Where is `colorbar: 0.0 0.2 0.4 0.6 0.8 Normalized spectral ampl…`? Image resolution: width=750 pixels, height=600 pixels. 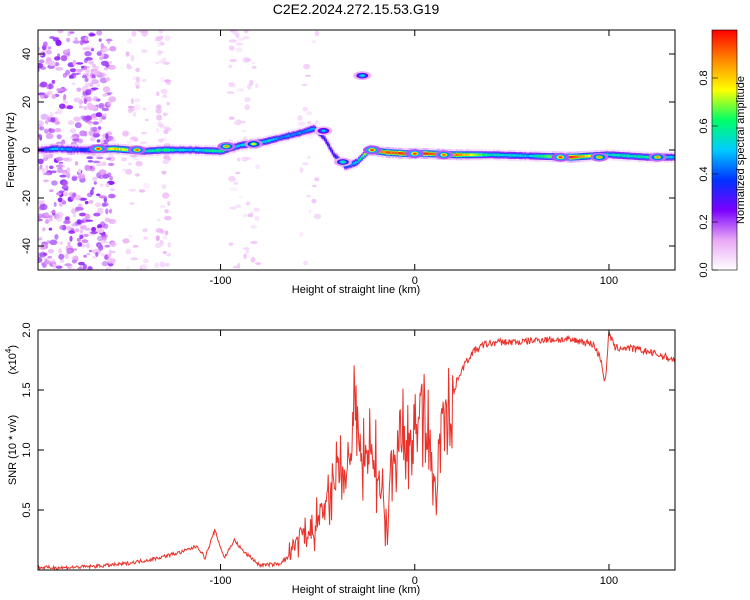
colorbar: 0.0 0.2 0.4 0.6 0.8 Normalized spectral ampl… is located at coordinates (722, 153).